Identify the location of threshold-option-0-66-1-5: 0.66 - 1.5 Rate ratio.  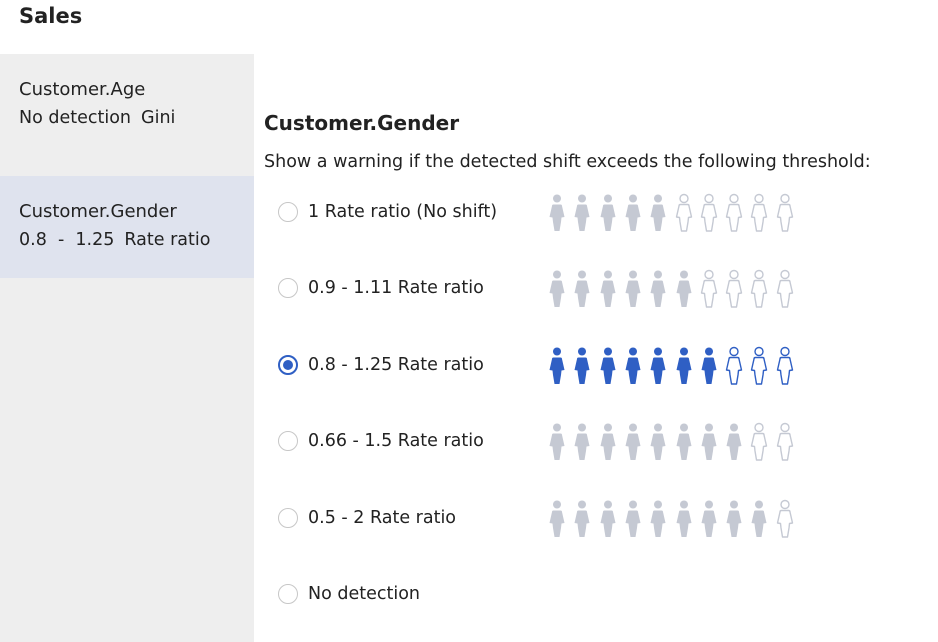
(548, 442).